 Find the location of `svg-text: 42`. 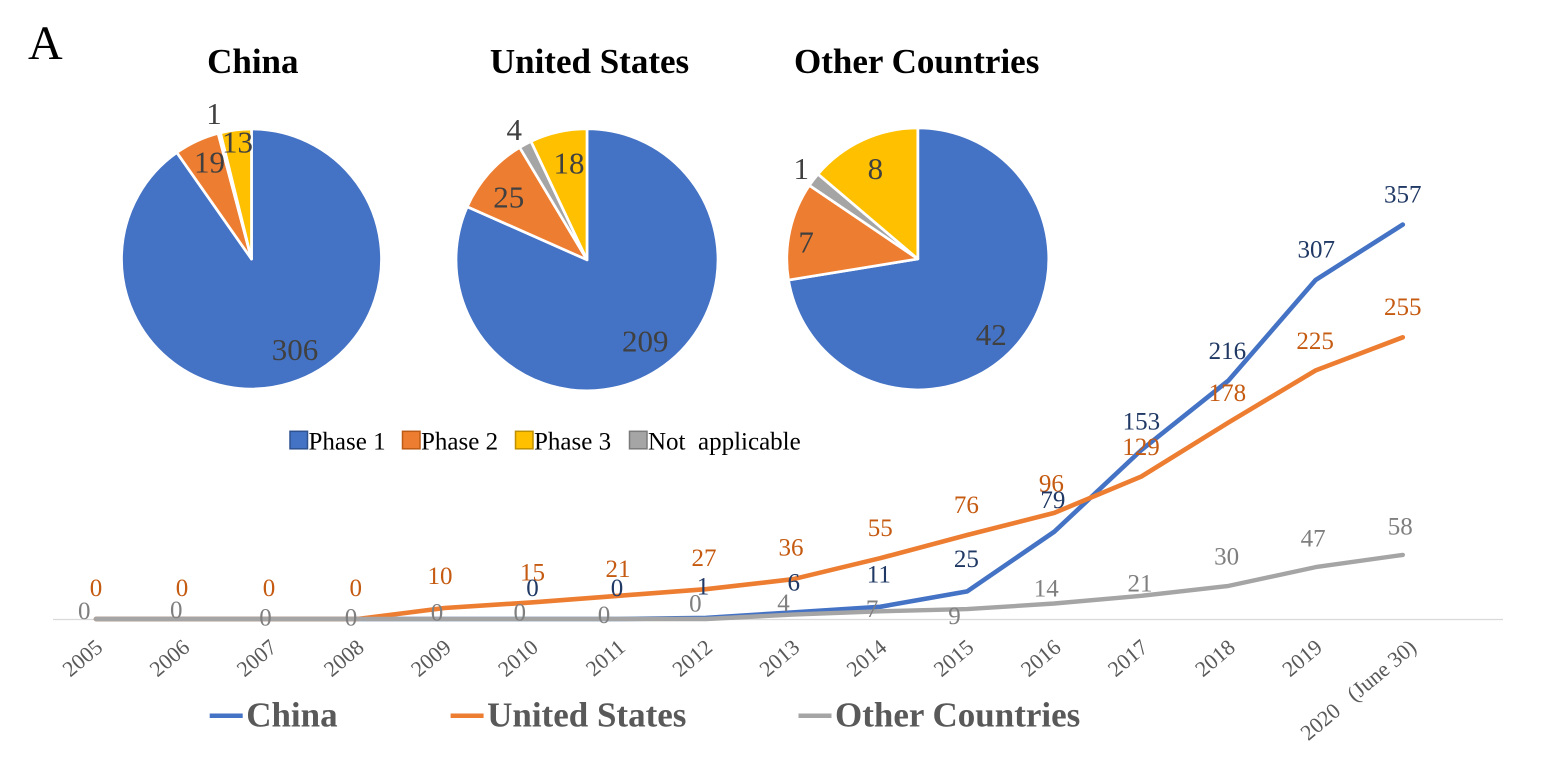

svg-text: 42 is located at coordinates (991, 334).